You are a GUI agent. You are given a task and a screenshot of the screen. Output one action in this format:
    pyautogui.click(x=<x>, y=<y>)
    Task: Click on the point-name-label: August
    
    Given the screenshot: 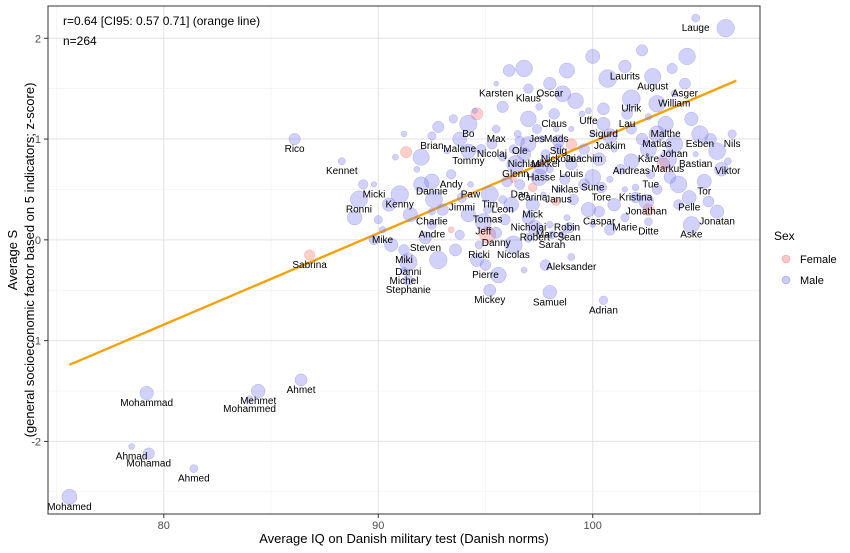 What is the action you would take?
    pyautogui.click(x=652, y=87)
    